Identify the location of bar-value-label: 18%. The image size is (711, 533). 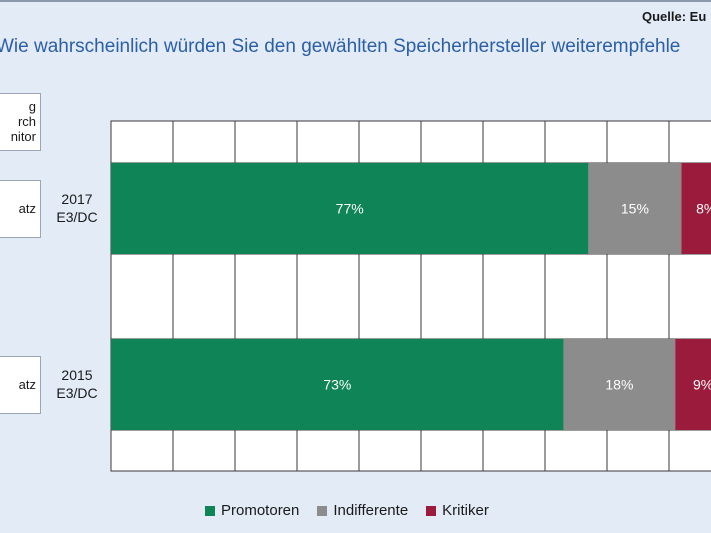
(619, 385).